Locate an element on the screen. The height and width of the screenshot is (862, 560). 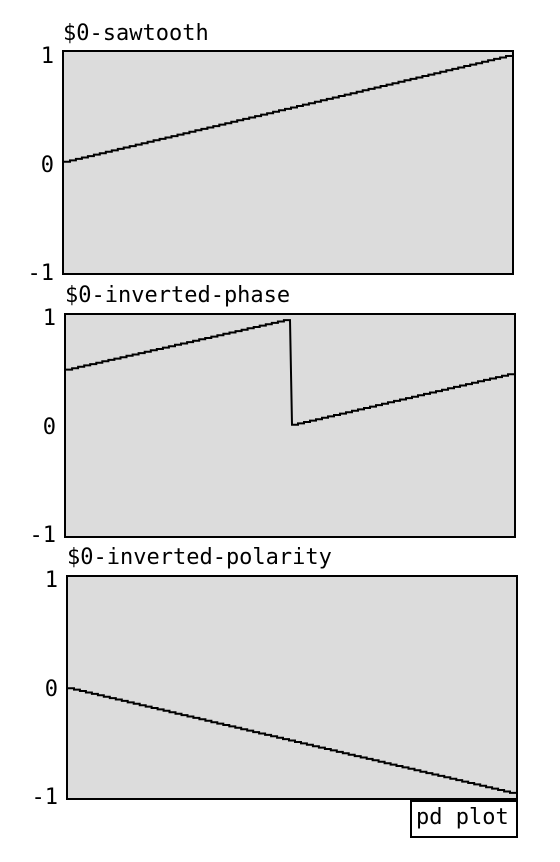
pd-plot-subpatch: pd plot is located at coordinates (464, 819).